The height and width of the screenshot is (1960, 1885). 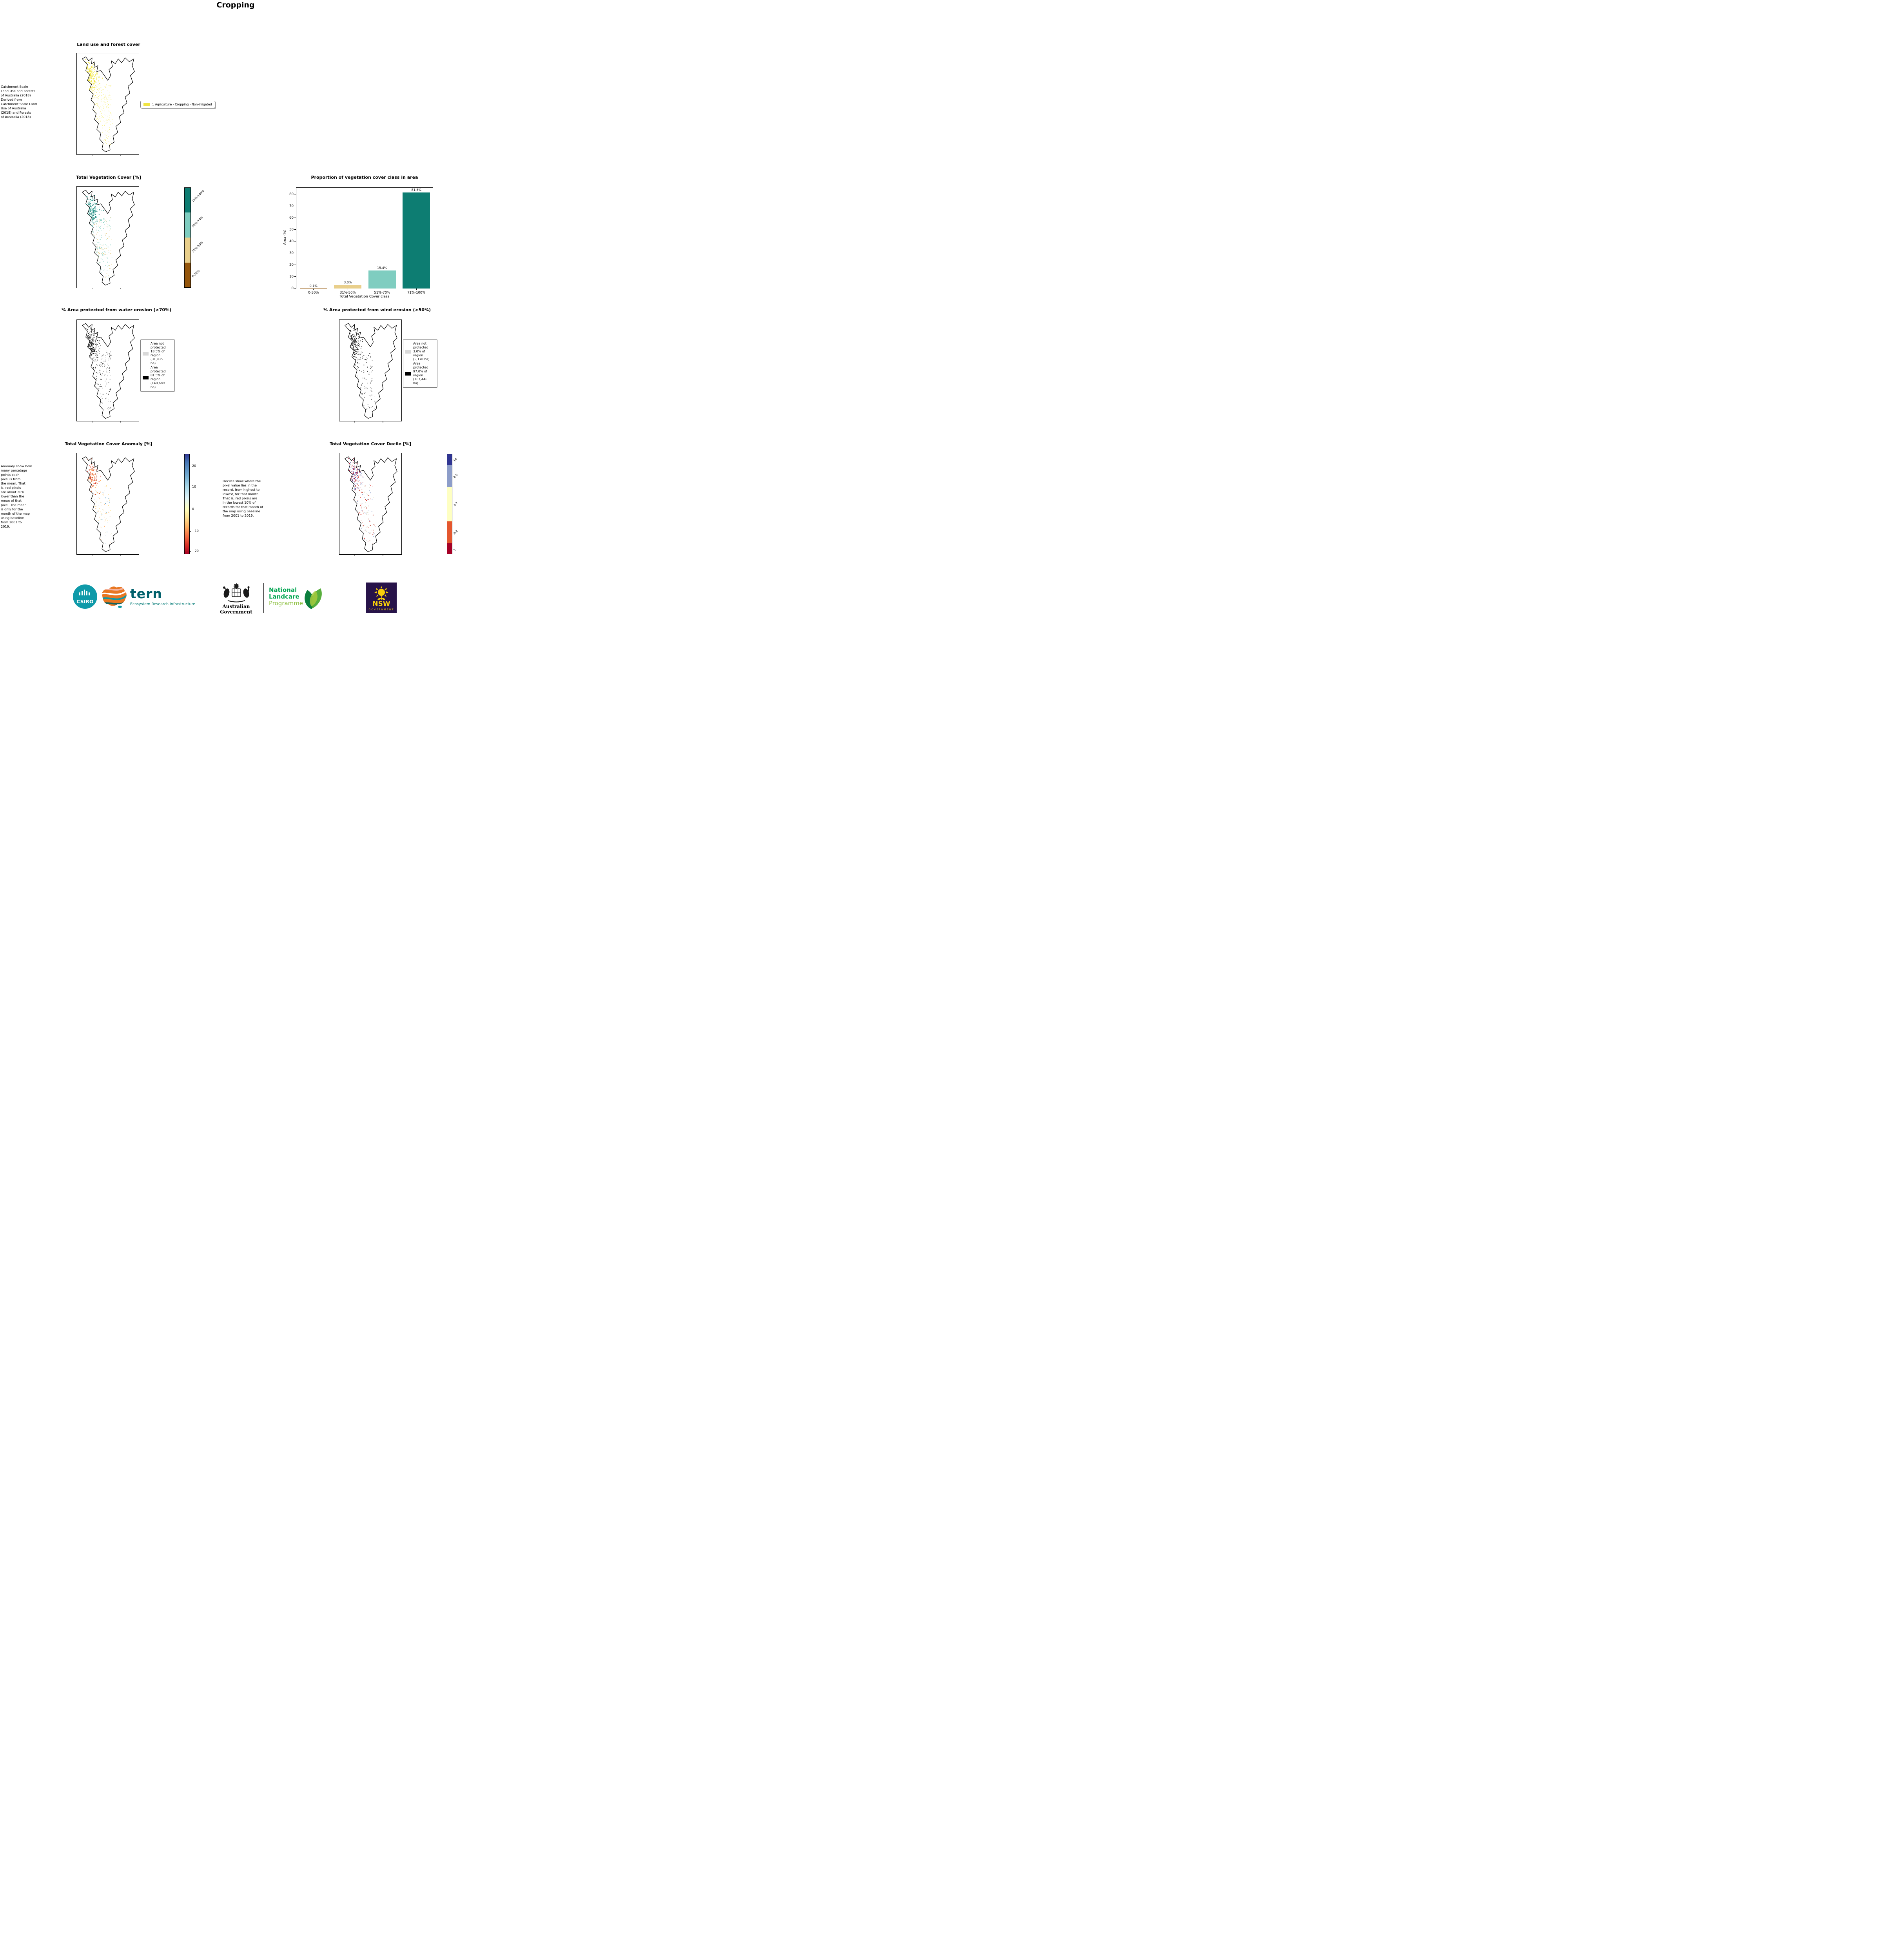 What do you see at coordinates (313, 598) in the screenshot?
I see `nlp-leaves-icon` at bounding box center [313, 598].